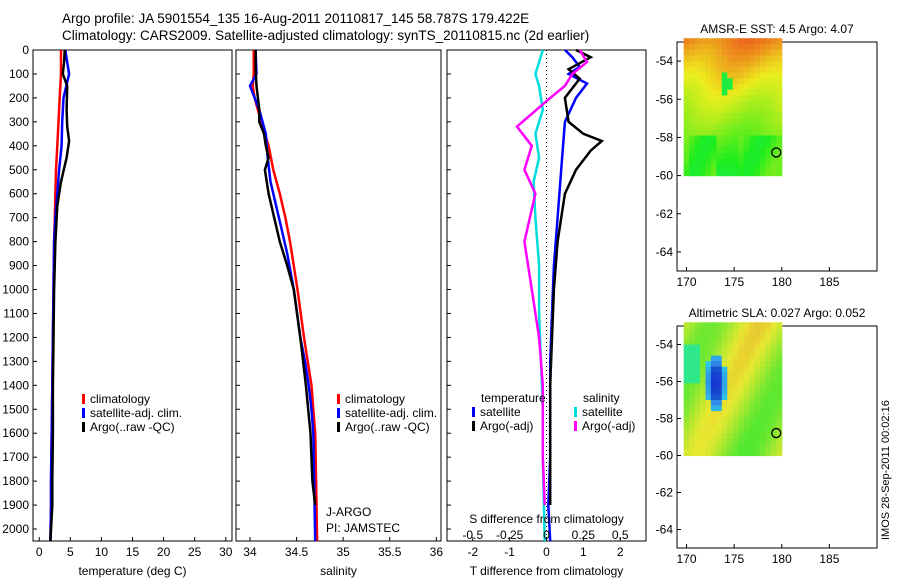 Image resolution: width=900 pixels, height=580 pixels. I want to click on data-source-label: J-ARGO, so click(348, 512).